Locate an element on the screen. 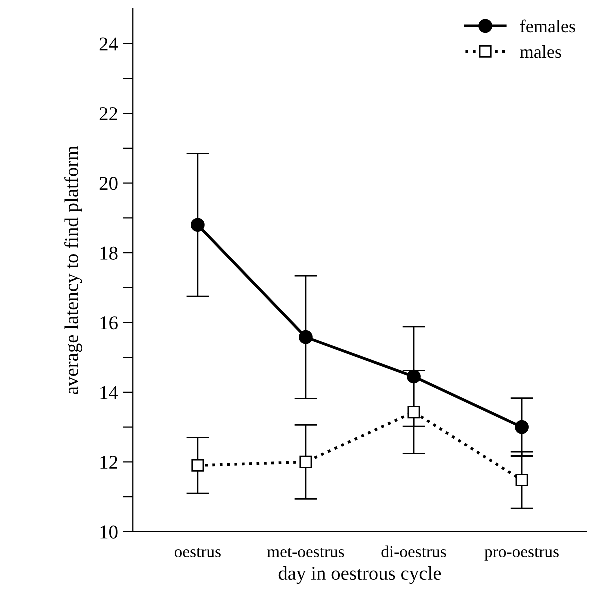 This screenshot has height=601, width=605. x-tick-label: met-oestrus is located at coordinates (305, 553).